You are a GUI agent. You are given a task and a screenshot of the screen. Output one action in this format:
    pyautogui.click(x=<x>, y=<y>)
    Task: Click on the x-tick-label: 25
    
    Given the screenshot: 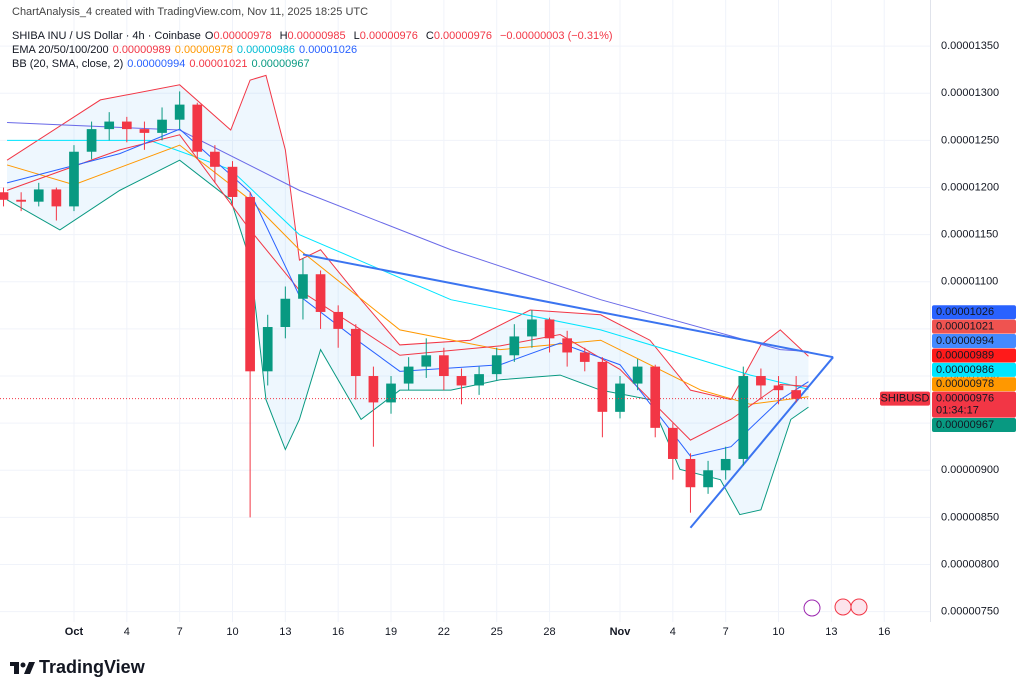 What is the action you would take?
    pyautogui.click(x=497, y=632)
    